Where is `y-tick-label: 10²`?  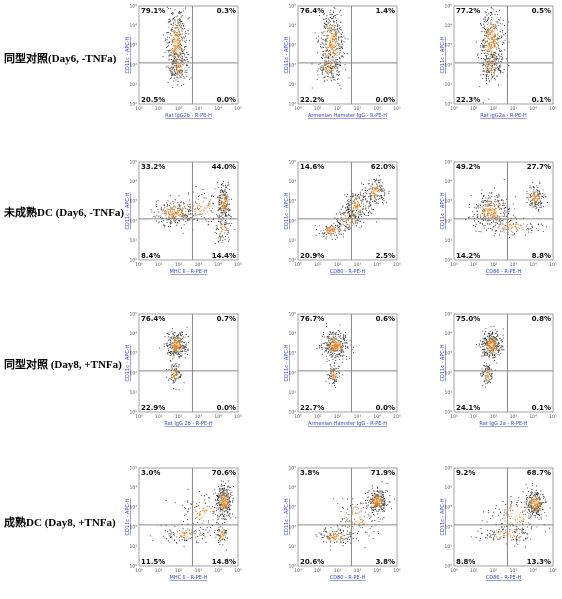
y-tick-label: 10² is located at coordinates (448, 65).